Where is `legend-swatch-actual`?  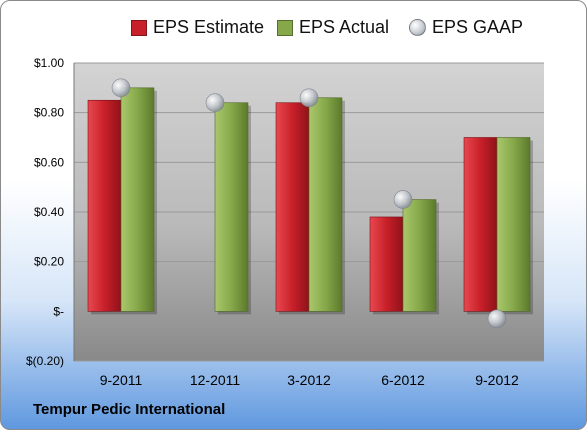
legend-swatch-actual is located at coordinates (285, 27).